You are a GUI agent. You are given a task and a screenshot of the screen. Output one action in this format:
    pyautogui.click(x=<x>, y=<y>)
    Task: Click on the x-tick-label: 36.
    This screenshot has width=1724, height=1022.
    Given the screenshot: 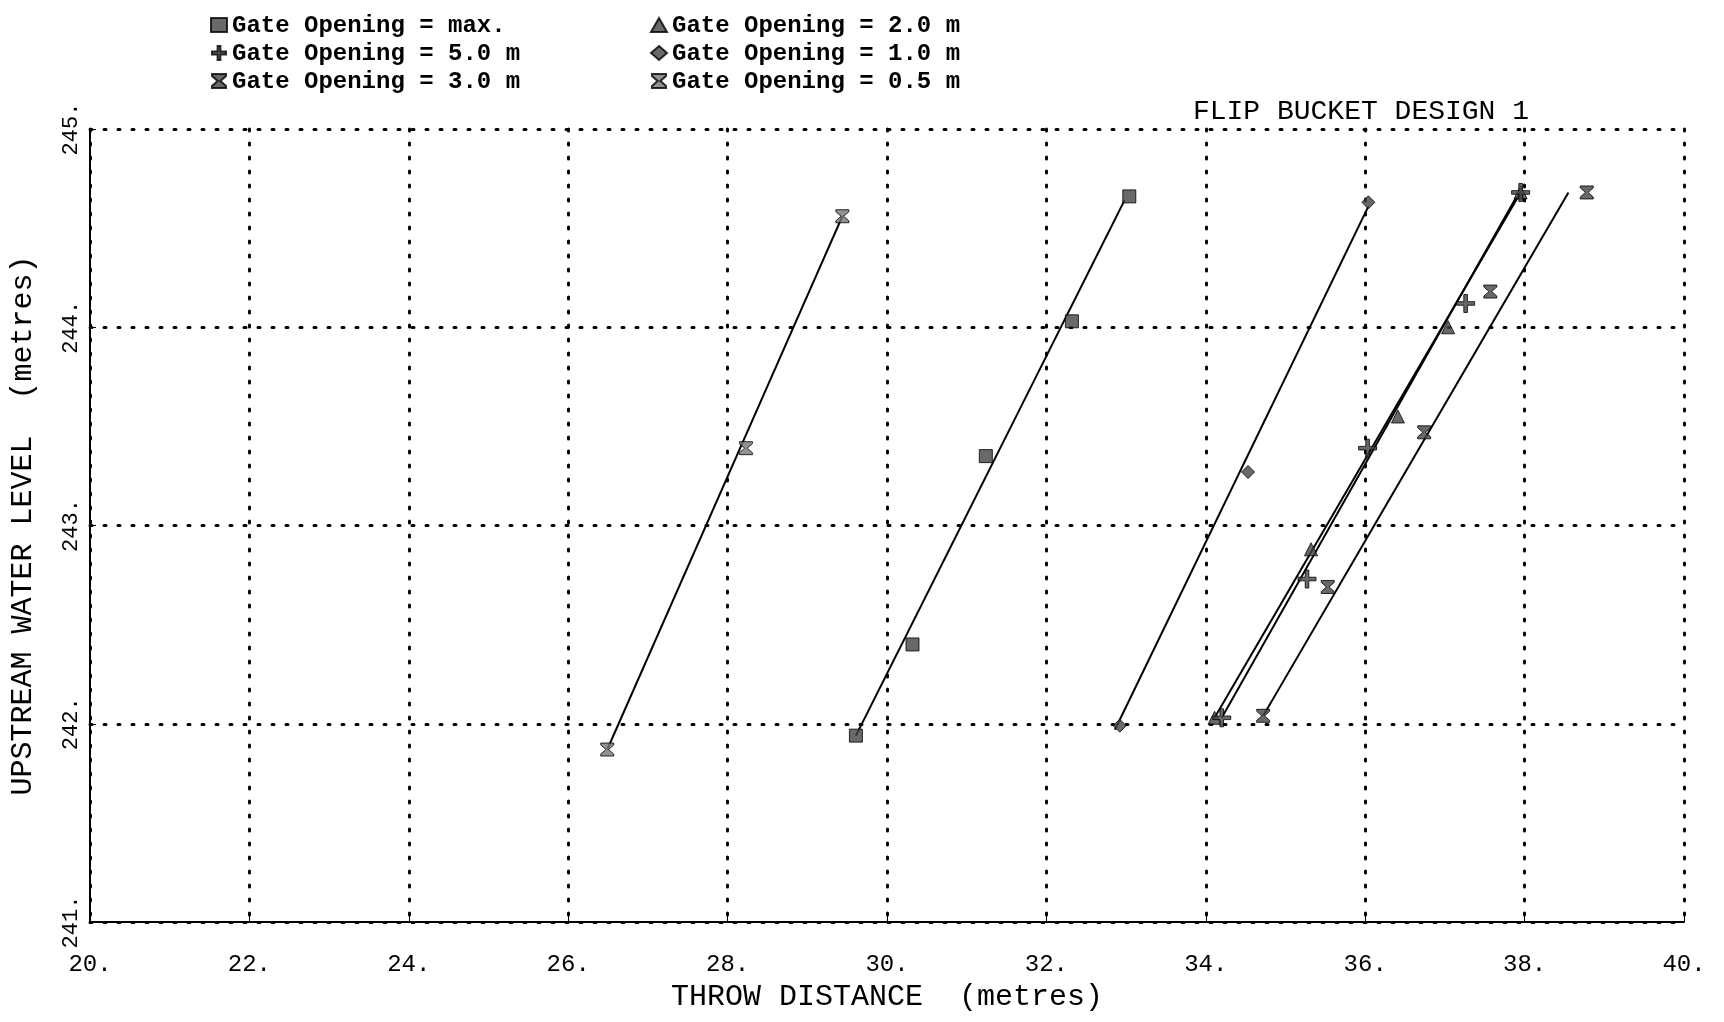 What is the action you would take?
    pyautogui.click(x=1365, y=964)
    